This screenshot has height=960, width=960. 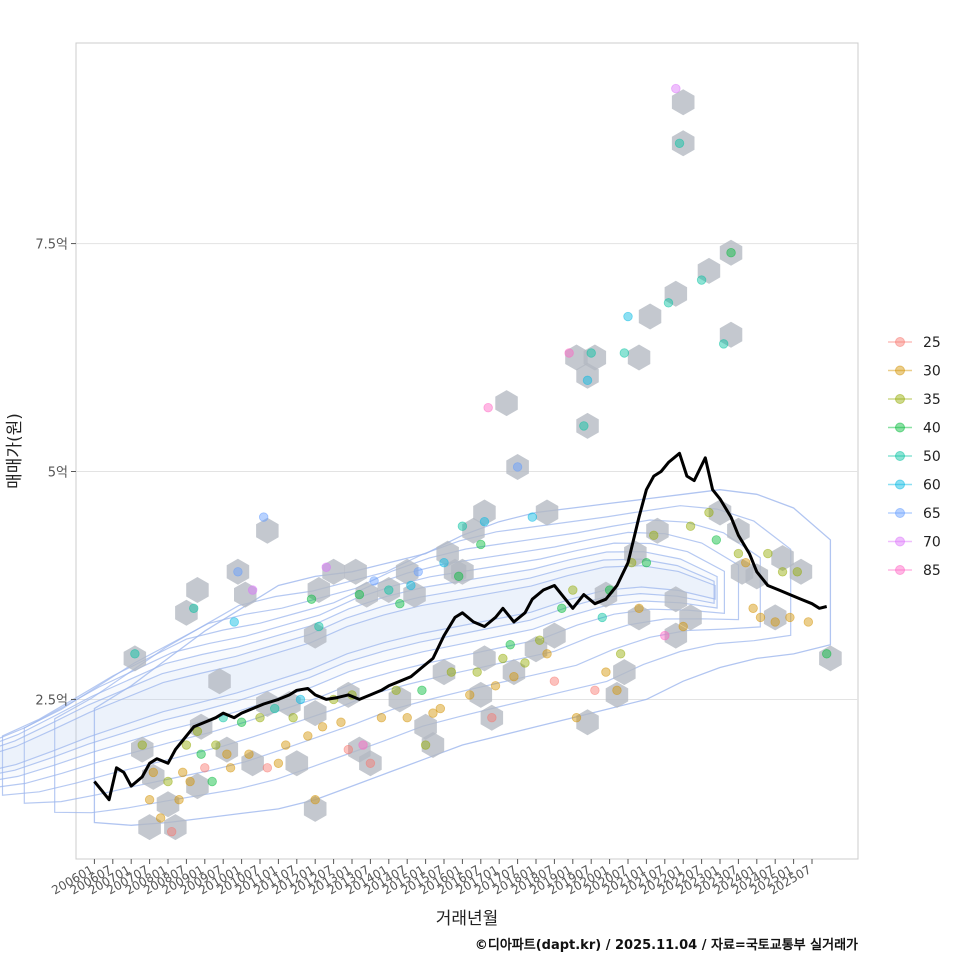 What do you see at coordinates (51, 245) in the screenshot?
I see `y-tick-label: 7.5억` at bounding box center [51, 245].